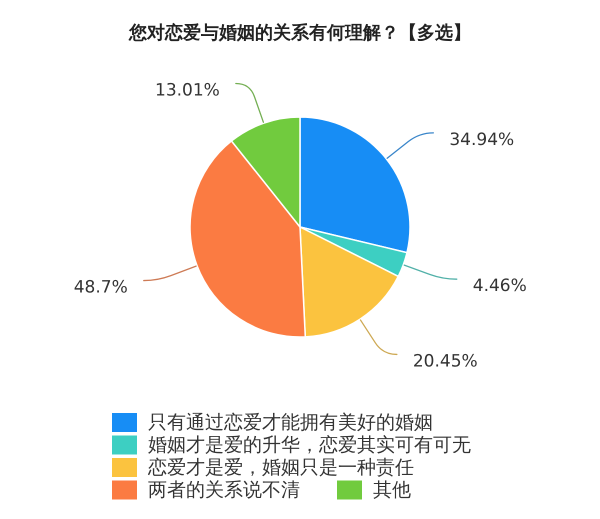 Image resolution: width=600 pixels, height=519 pixels. Describe the element at coordinates (499, 286) in the screenshot. I see `data-label: 4.46%` at that location.